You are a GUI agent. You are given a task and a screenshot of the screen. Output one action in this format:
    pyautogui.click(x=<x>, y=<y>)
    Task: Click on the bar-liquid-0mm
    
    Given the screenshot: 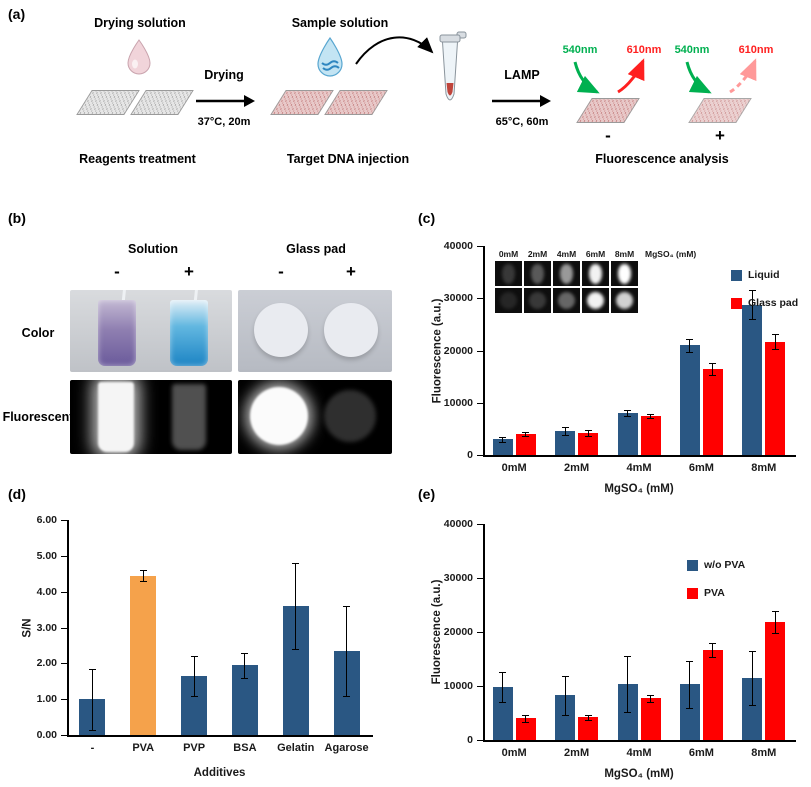 What is the action you would take?
    pyautogui.click(x=502, y=447)
    